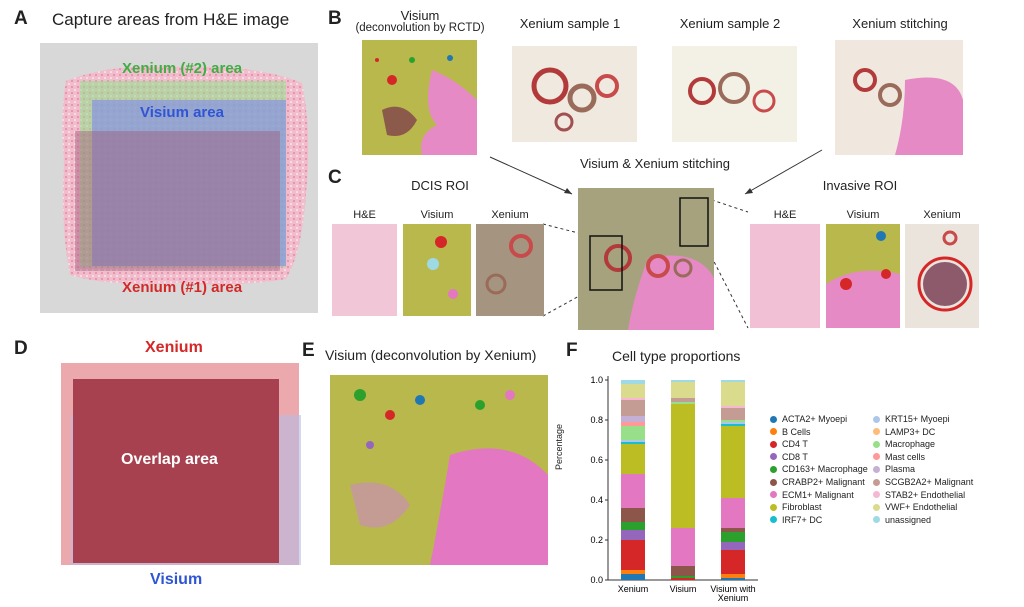 The image size is (1024, 607). What do you see at coordinates (335, 18) in the screenshot?
I see `panel-b-letter: B` at bounding box center [335, 18].